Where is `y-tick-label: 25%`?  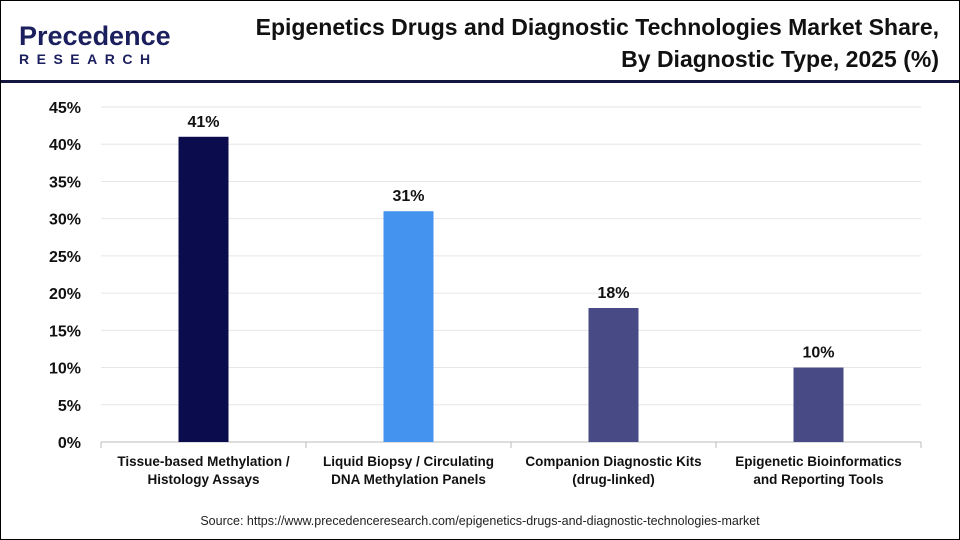
y-tick-label: 25% is located at coordinates (65, 257).